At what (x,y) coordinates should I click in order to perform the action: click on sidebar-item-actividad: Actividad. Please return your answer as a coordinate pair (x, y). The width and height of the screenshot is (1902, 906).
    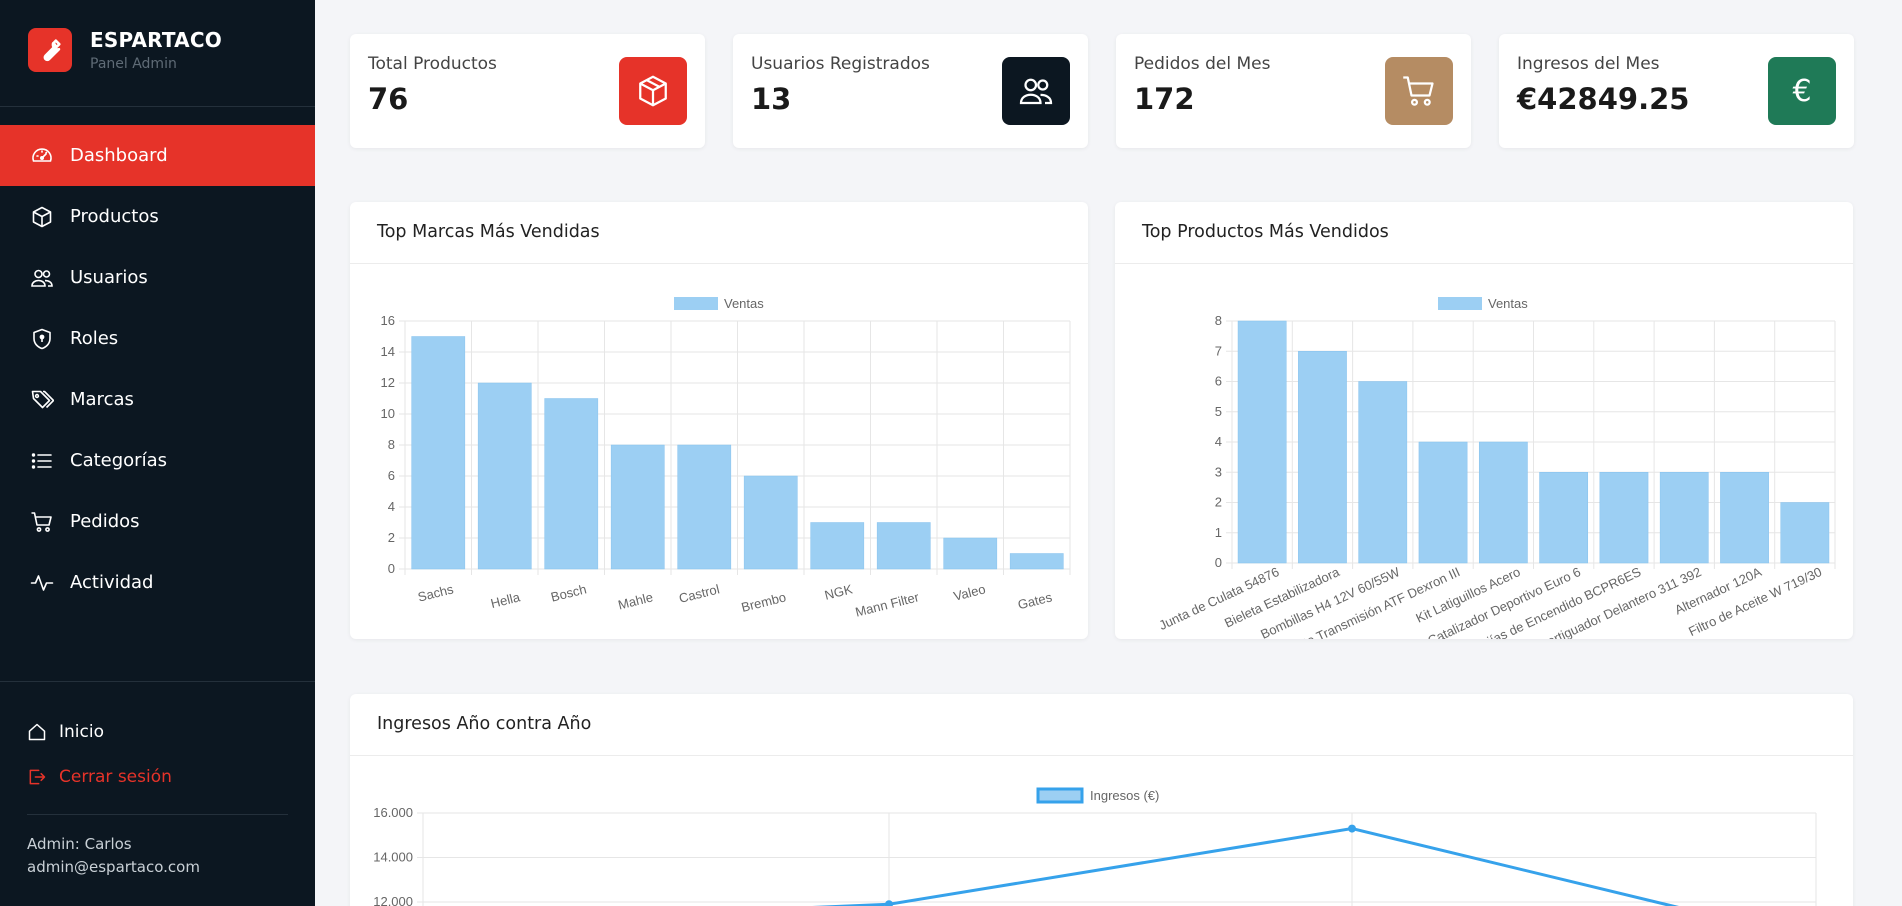
    Looking at the image, I should click on (157, 582).